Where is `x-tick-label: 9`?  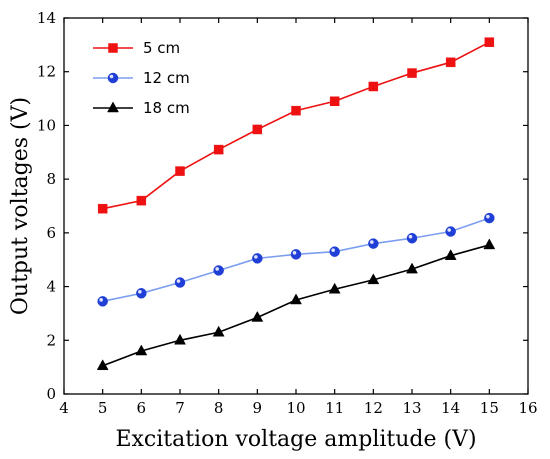
x-tick-label: 9 is located at coordinates (258, 408).